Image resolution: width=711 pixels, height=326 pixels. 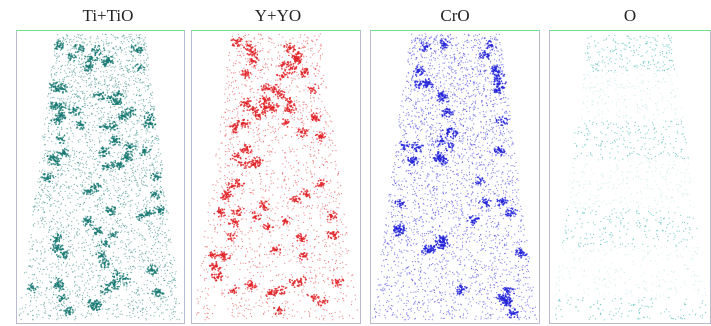 I want to click on panel-label-o: O, so click(x=630, y=15).